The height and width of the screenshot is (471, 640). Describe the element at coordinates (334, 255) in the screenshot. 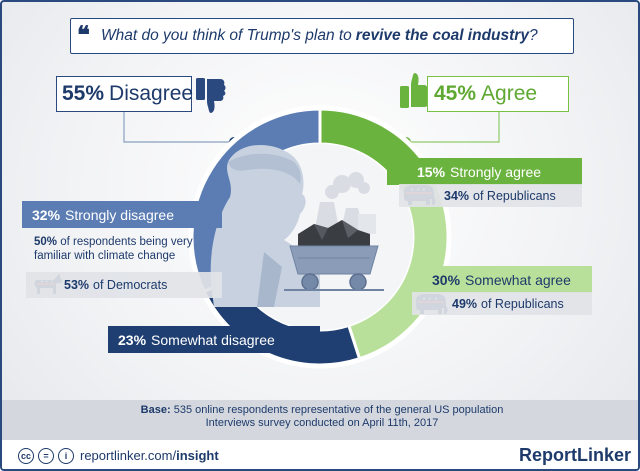

I see `coal-cart-icon` at that location.